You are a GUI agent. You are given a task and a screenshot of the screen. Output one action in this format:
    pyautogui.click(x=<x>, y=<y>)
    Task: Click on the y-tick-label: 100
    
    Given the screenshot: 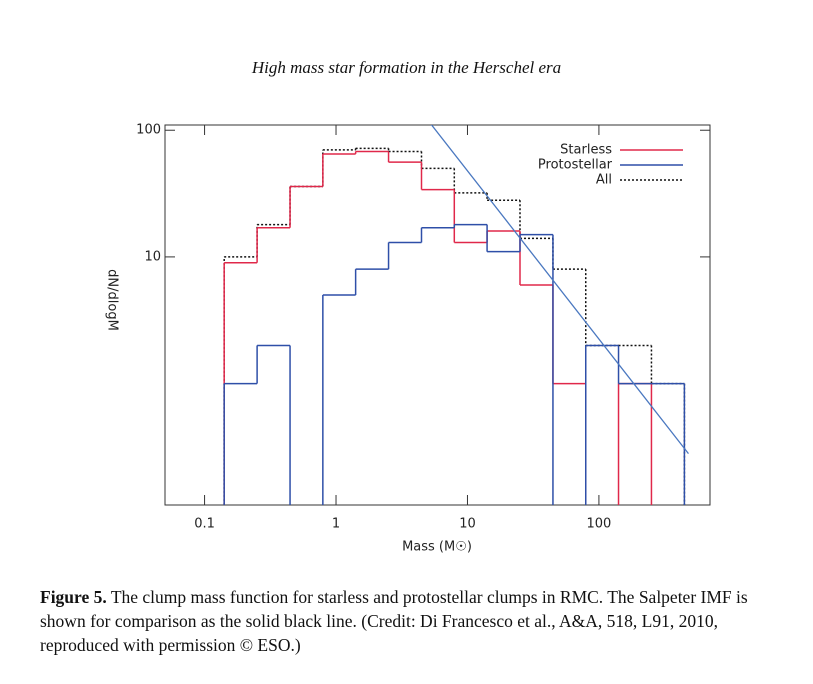 What is the action you would take?
    pyautogui.click(x=148, y=130)
    